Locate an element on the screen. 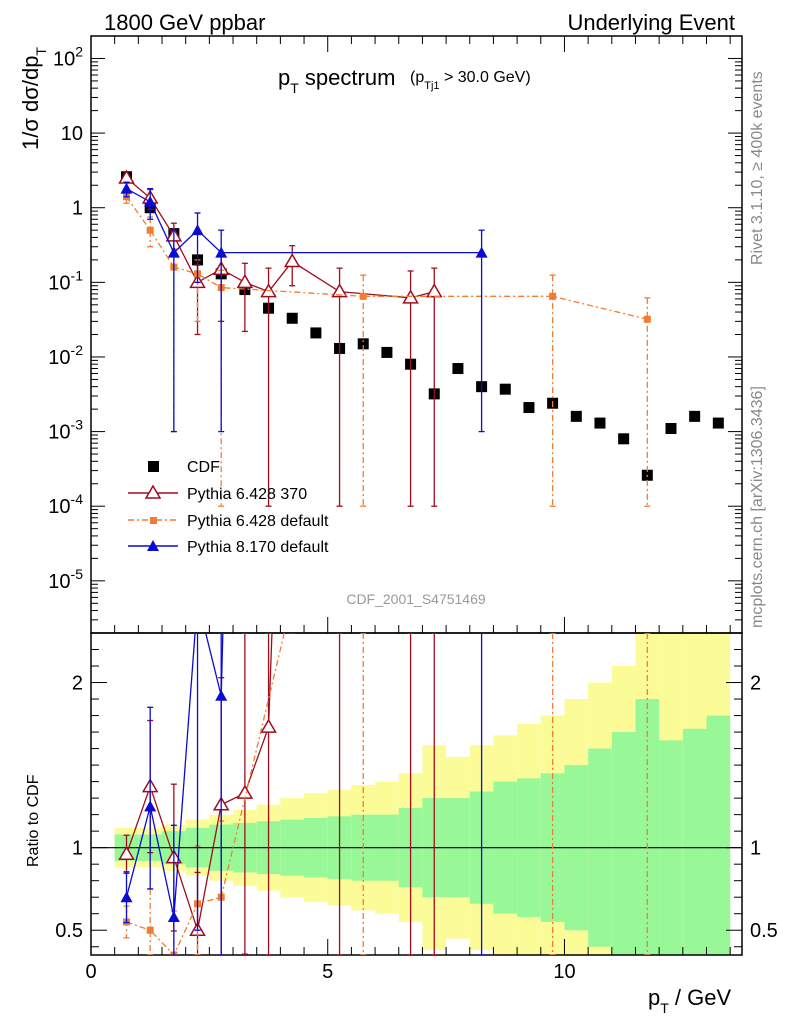 This screenshot has height=1024, width=786. legend-marker-cdf is located at coordinates (153, 466).